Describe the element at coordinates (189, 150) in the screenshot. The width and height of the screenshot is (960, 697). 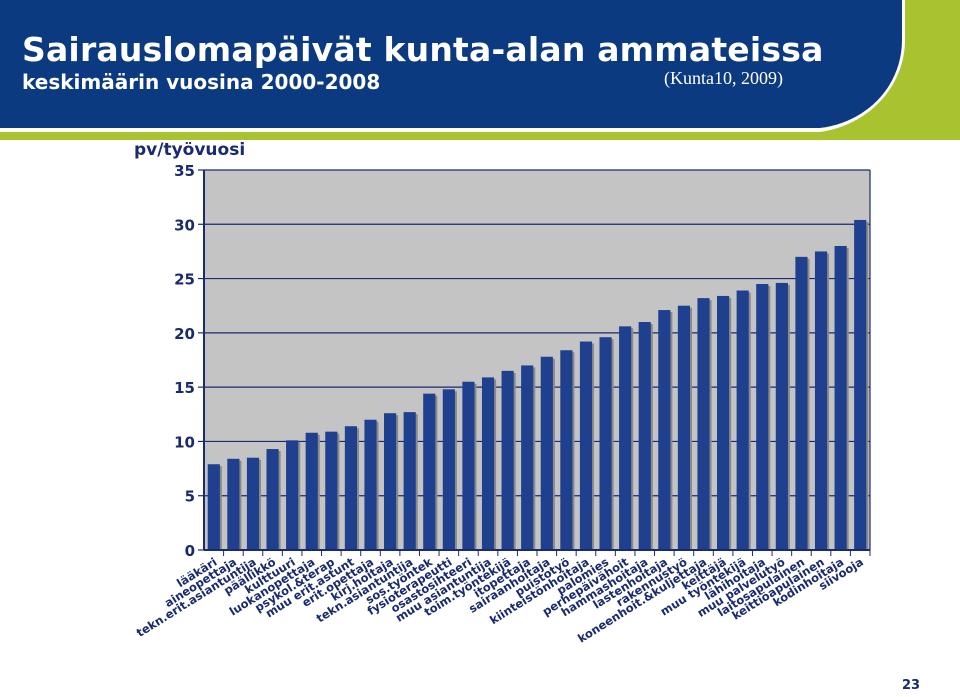
I see `y-axis-label: pv/työvuosi` at that location.